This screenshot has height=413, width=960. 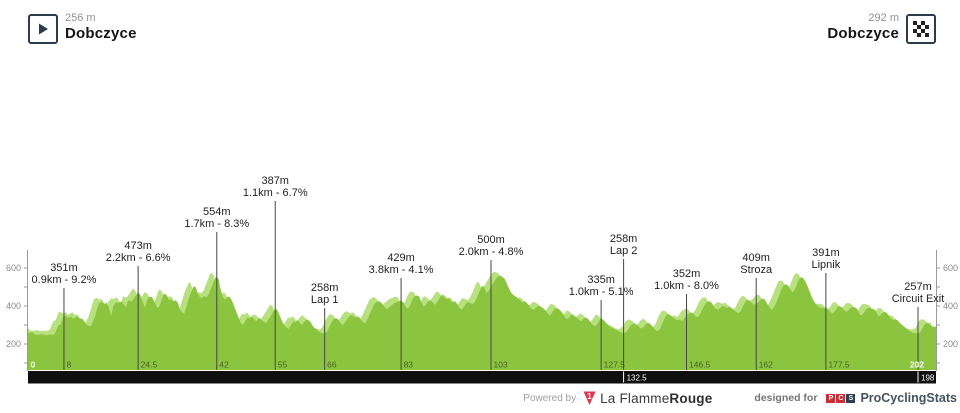 I want to click on la-flamme-rouge-link: 1 La FlammeRouge, so click(x=647, y=398).